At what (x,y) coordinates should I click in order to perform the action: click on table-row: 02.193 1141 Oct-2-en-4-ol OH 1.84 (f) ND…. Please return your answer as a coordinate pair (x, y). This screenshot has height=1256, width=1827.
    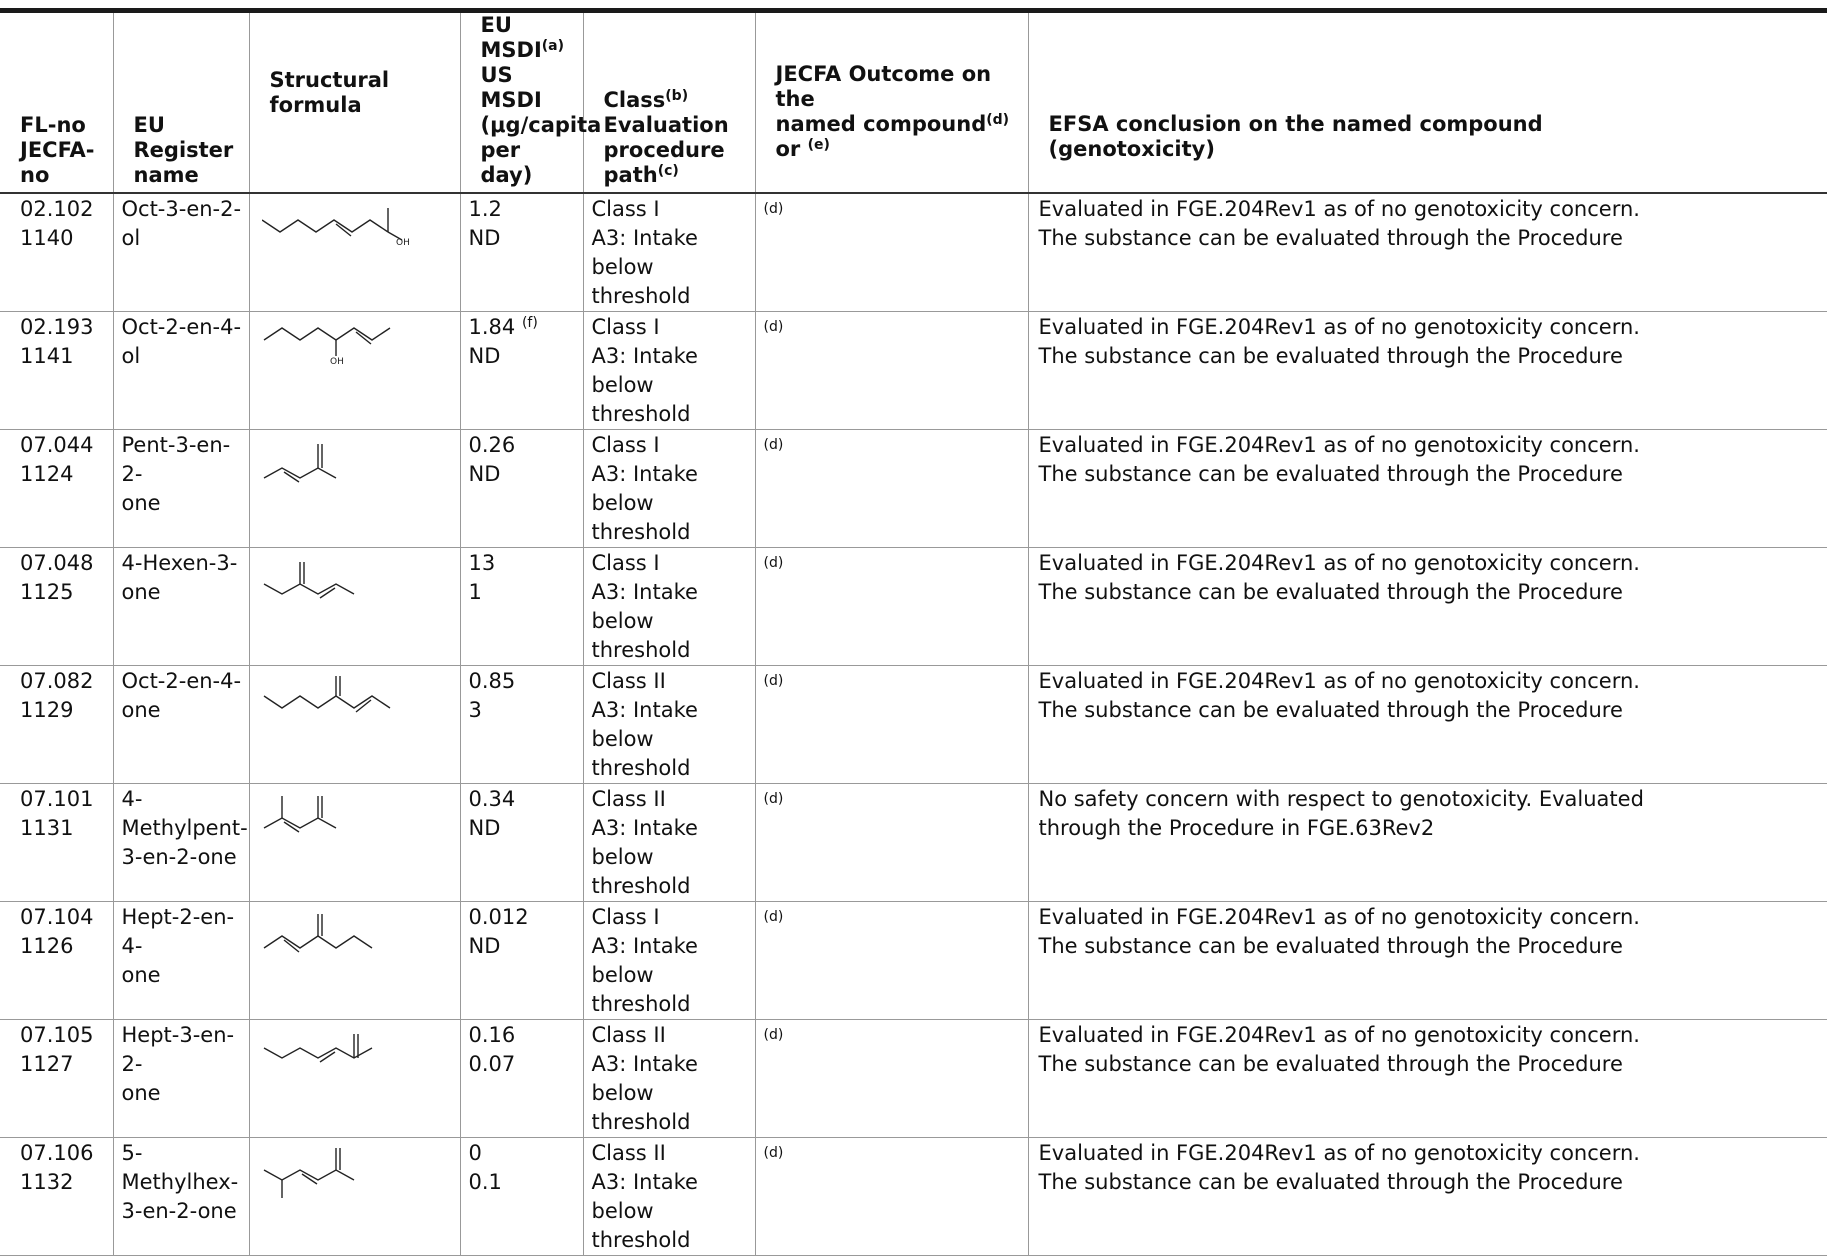
    Looking at the image, I should click on (913, 370).